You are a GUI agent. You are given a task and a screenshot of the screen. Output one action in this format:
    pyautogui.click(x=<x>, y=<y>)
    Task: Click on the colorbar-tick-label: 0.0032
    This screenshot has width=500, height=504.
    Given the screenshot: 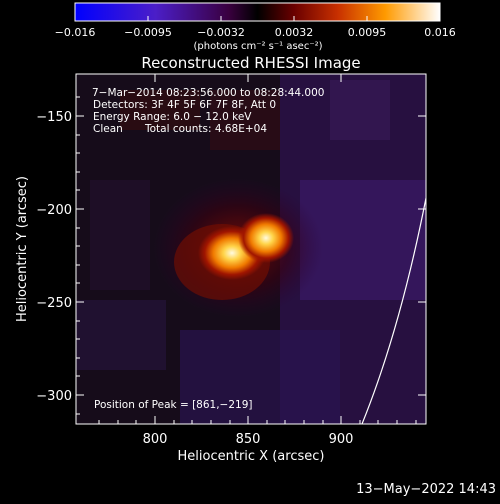 What is the action you would take?
    pyautogui.click(x=294, y=32)
    